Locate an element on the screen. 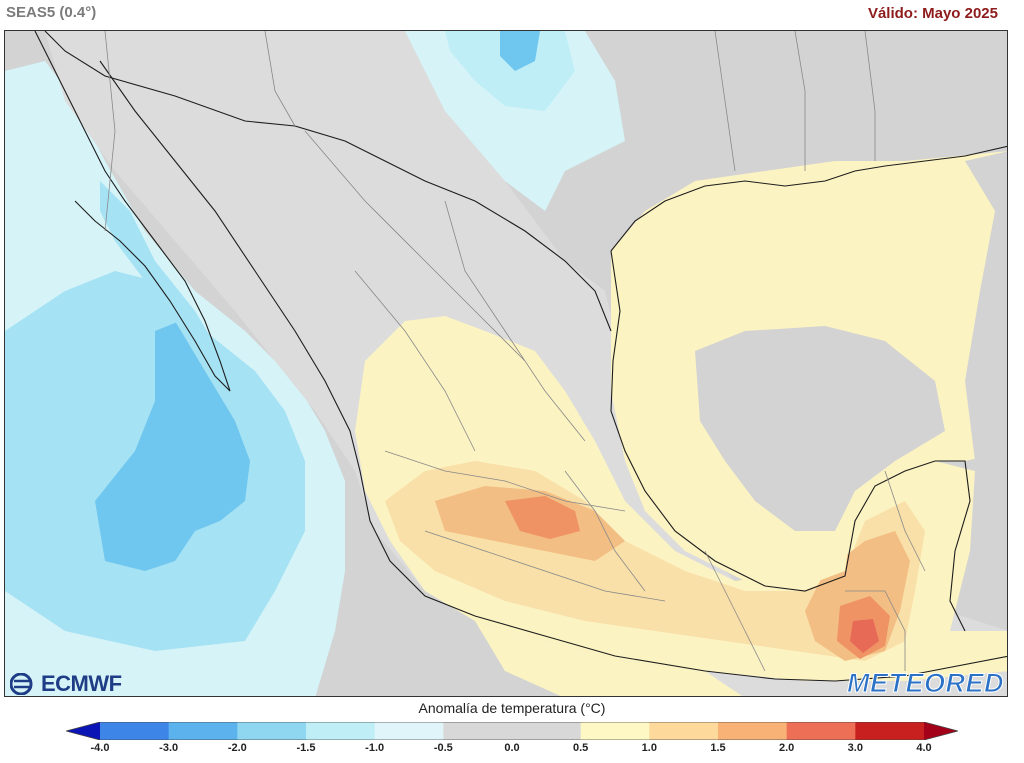  legend-tick-label: -1.5 is located at coordinates (306, 748).